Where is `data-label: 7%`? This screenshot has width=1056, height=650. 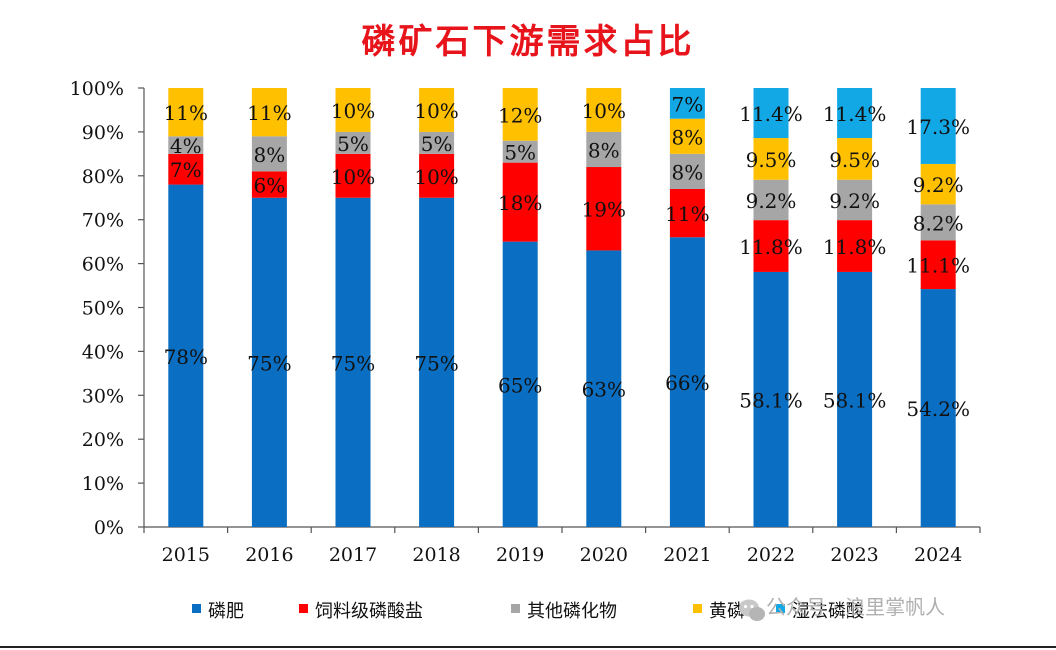 data-label: 7% is located at coordinates (688, 104).